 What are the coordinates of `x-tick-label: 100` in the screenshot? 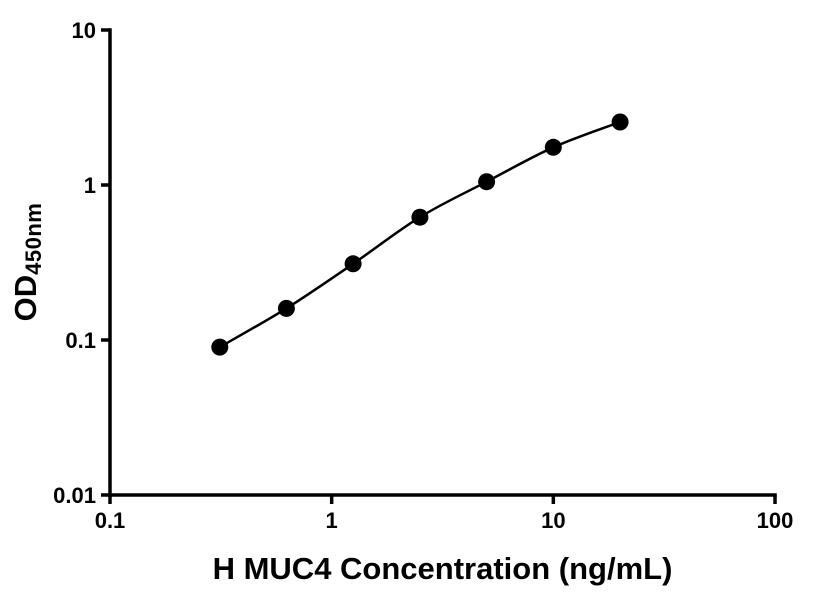 It's located at (775, 520).